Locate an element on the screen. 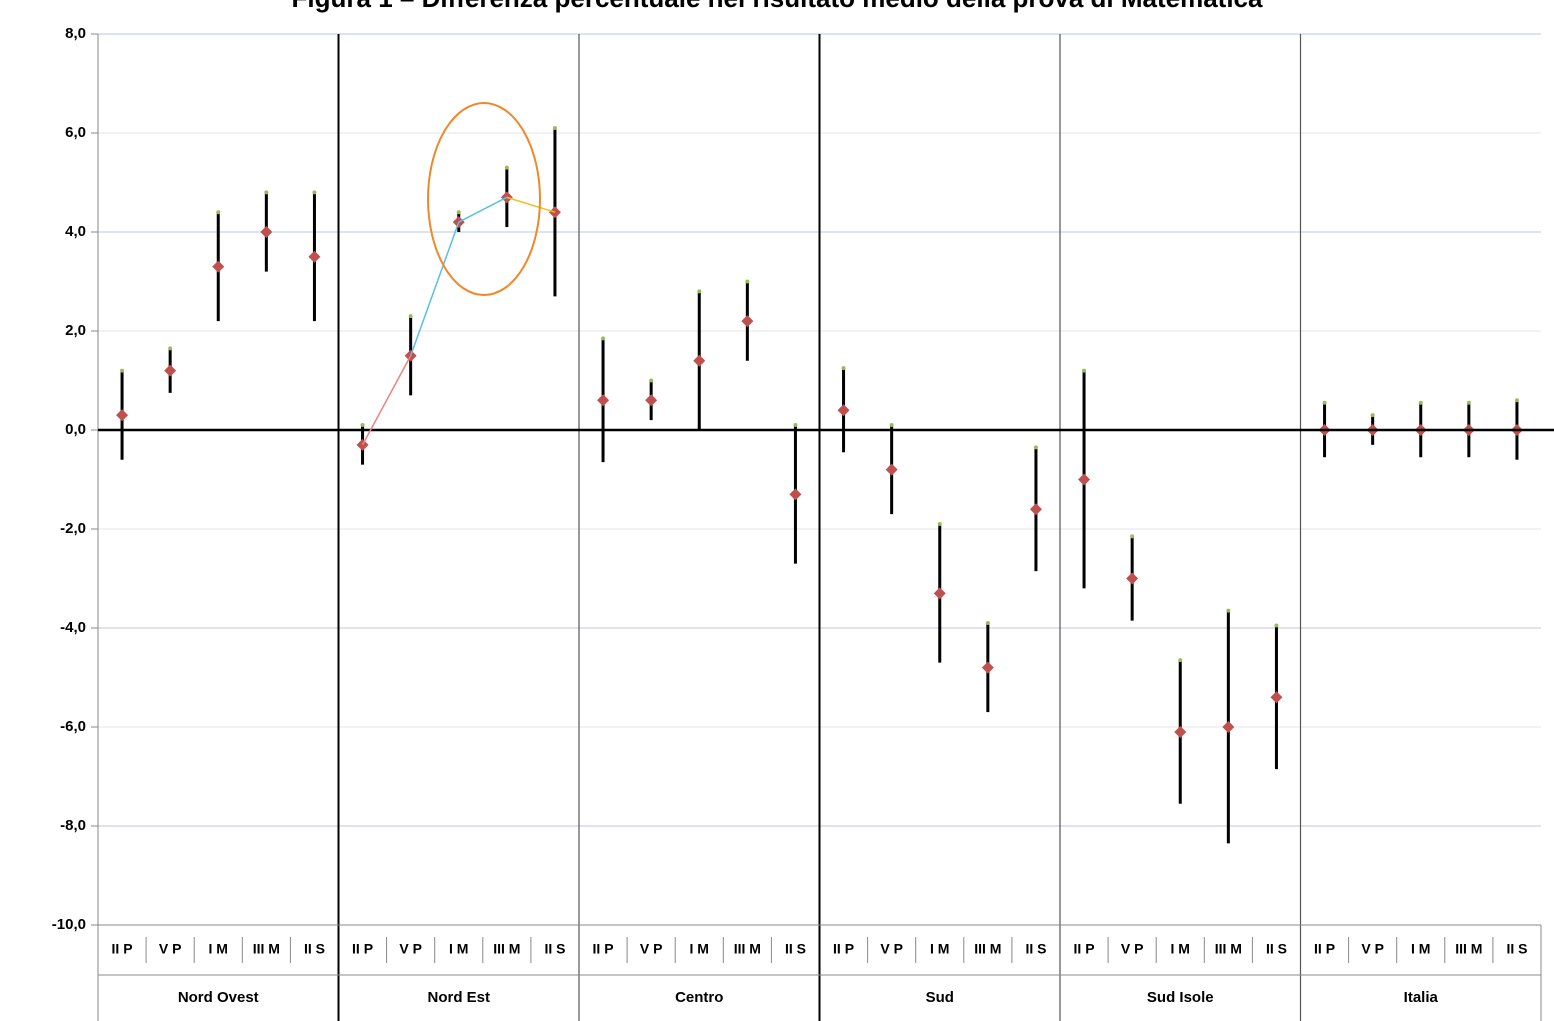 Image resolution: width=1554 pixels, height=1021 pixels. group-label: Sud is located at coordinates (940, 997).